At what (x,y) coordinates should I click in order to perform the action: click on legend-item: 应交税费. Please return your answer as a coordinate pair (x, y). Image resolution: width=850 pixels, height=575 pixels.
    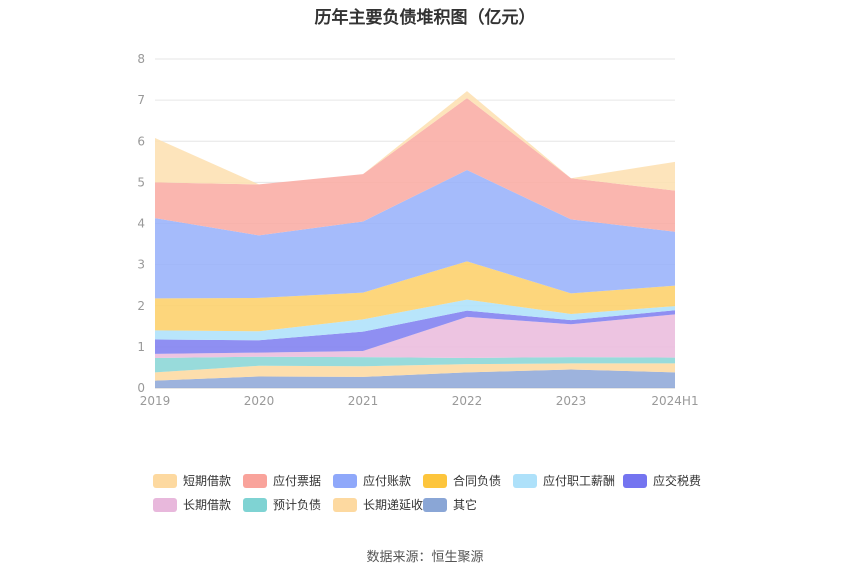
    Looking at the image, I should click on (662, 480).